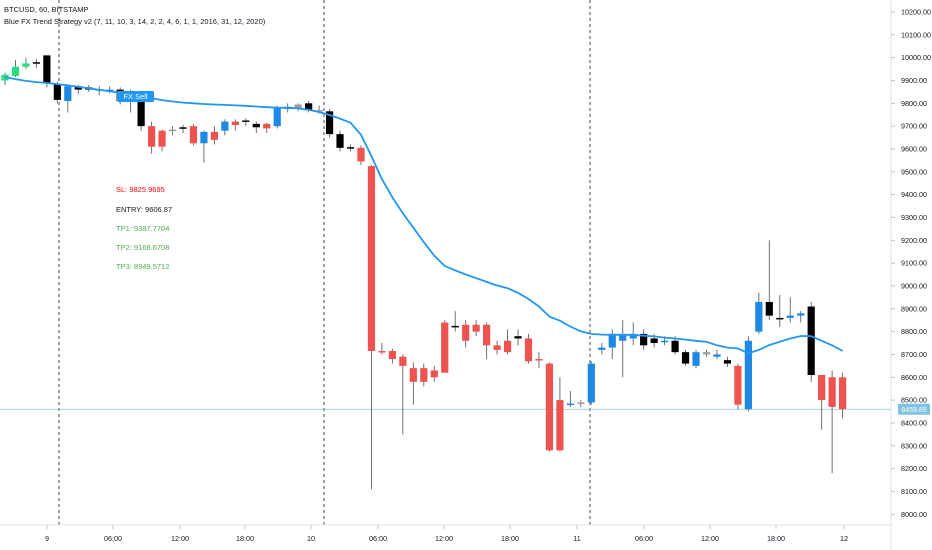  Describe the element at coordinates (914, 468) in the screenshot. I see `y-tick-label: 8200.00` at that location.